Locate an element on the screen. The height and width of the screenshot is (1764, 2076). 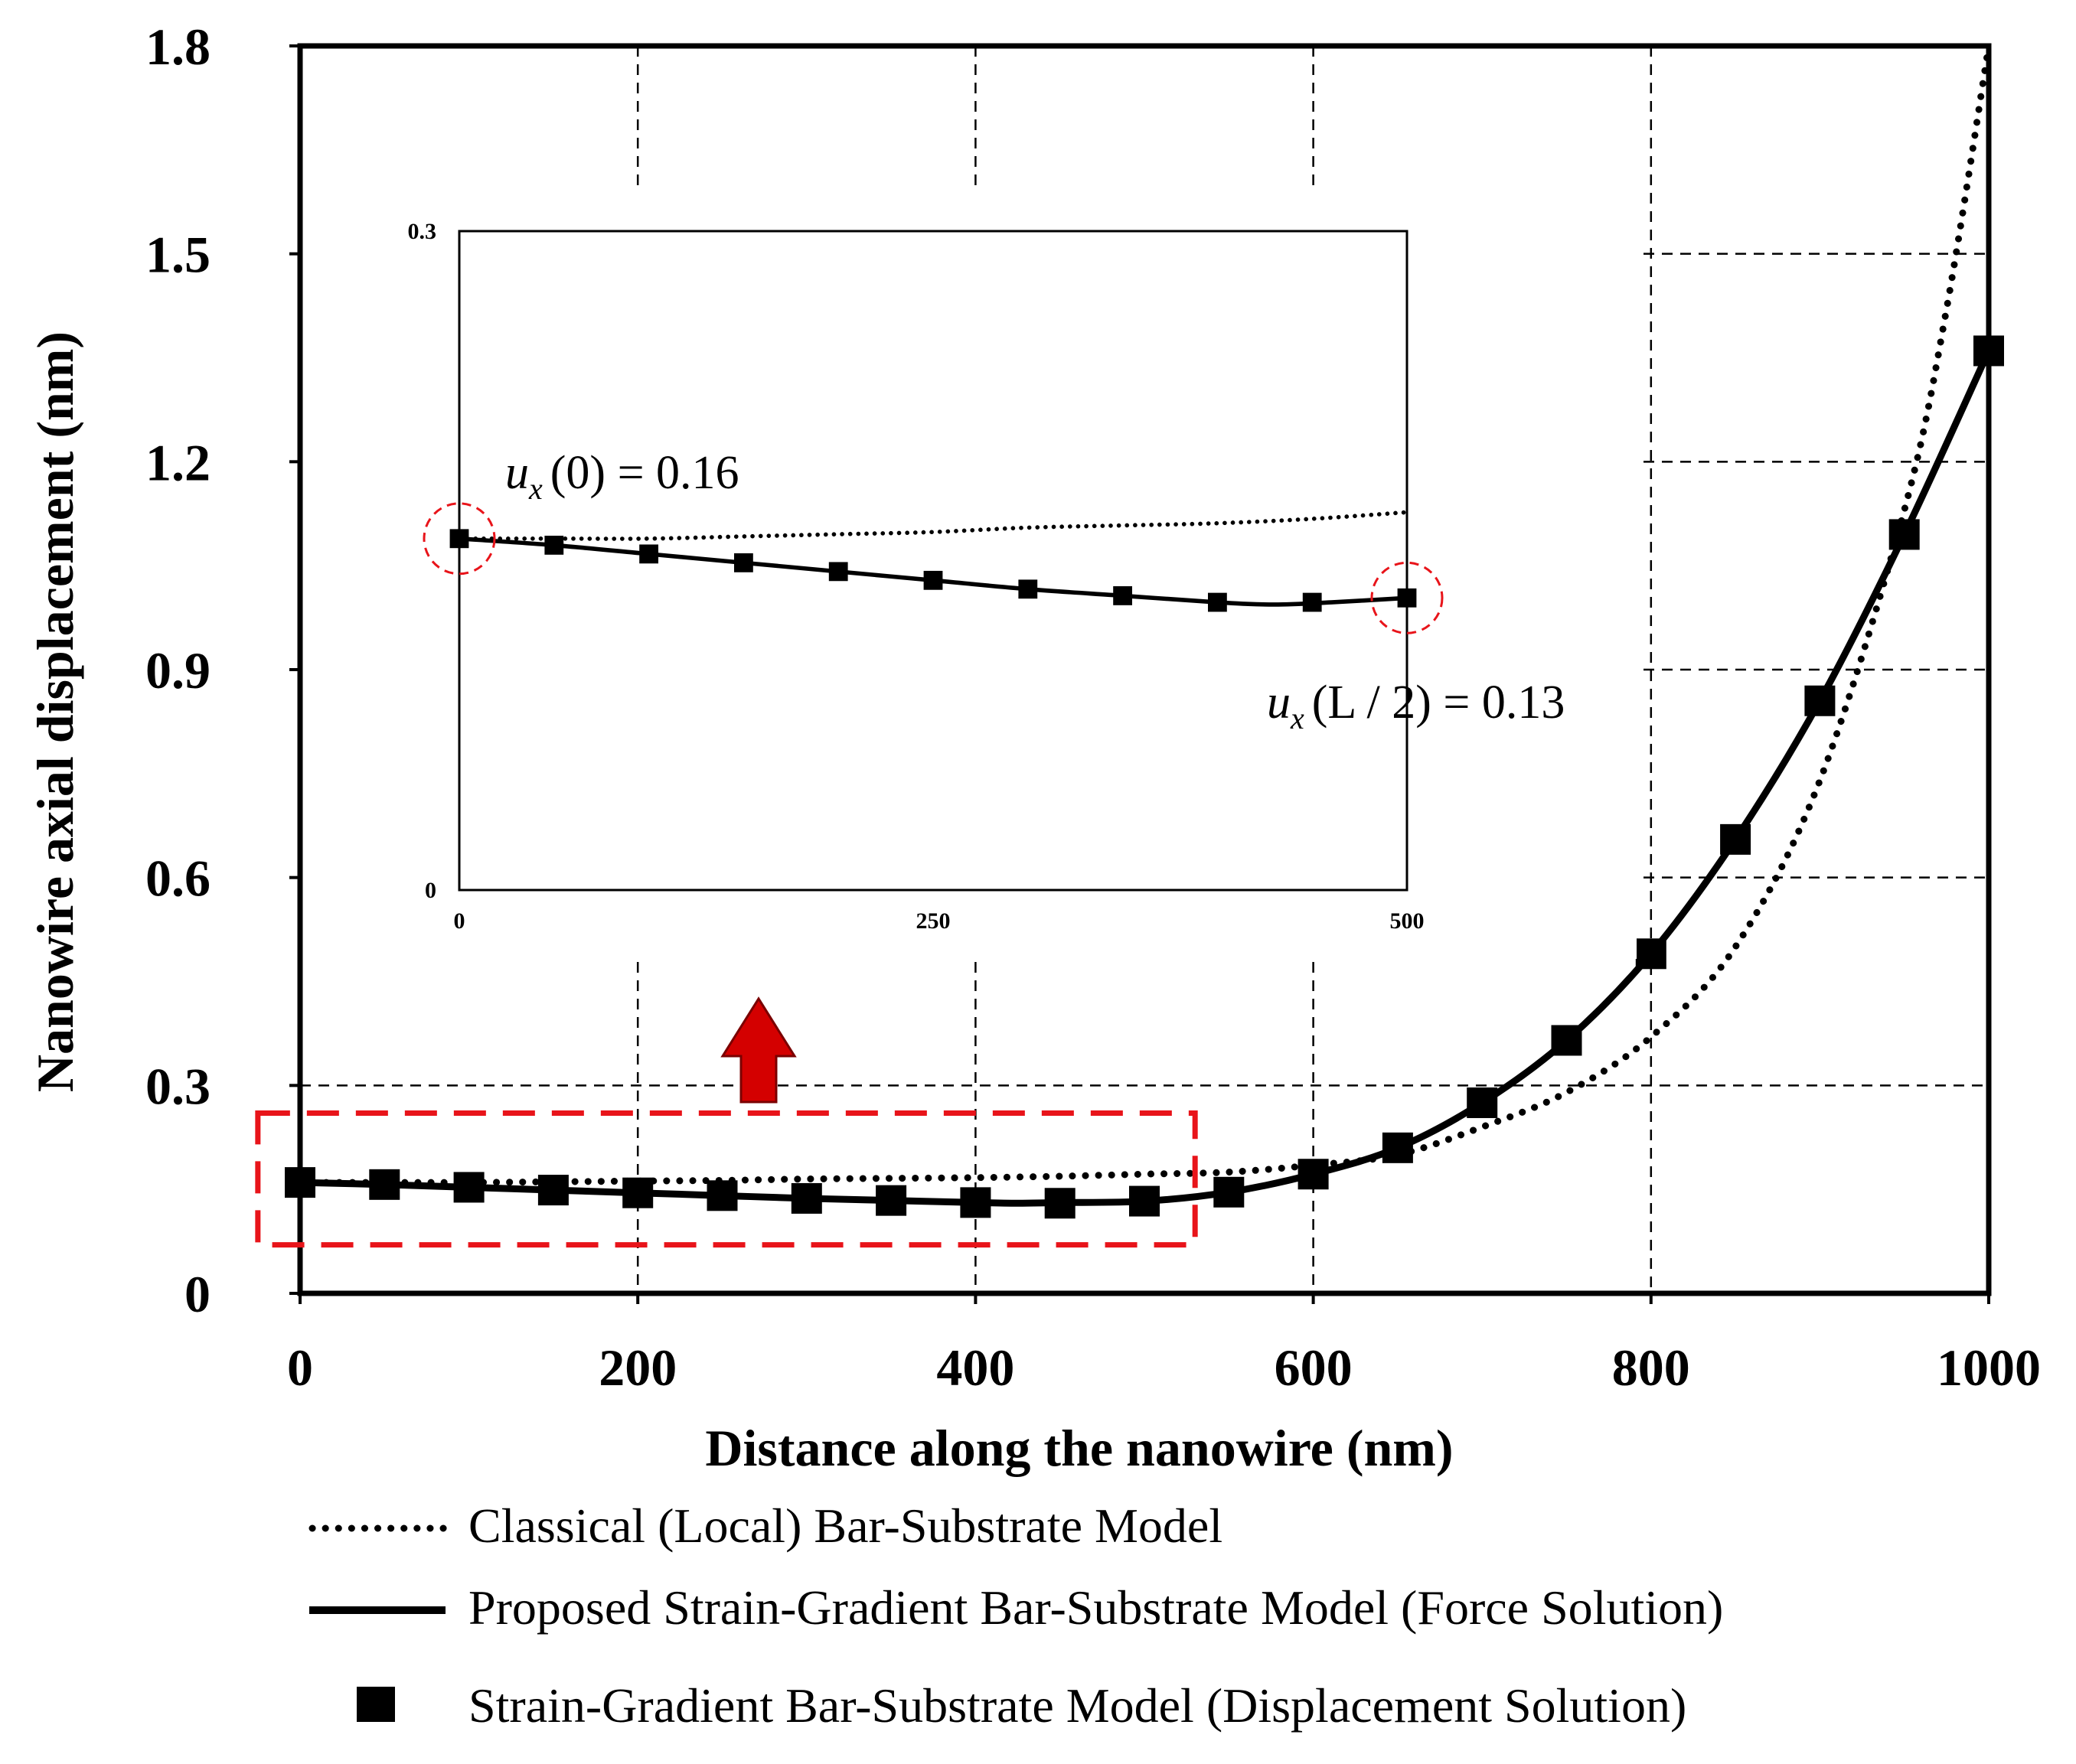
inset-annotation: ux (L / 2) = 0.13 is located at coordinates (1416, 706).